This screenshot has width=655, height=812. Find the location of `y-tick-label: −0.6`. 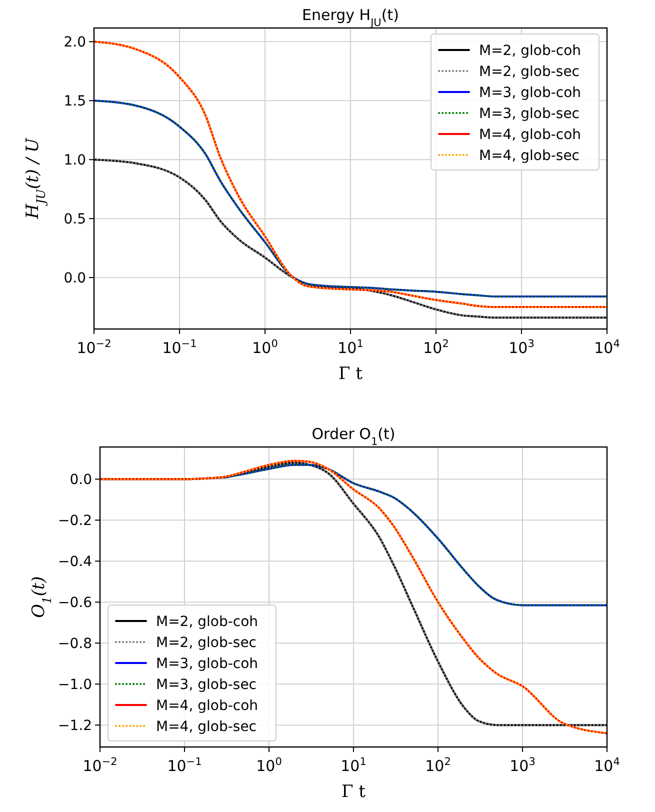

y-tick-label: −0.6 is located at coordinates (75, 603).